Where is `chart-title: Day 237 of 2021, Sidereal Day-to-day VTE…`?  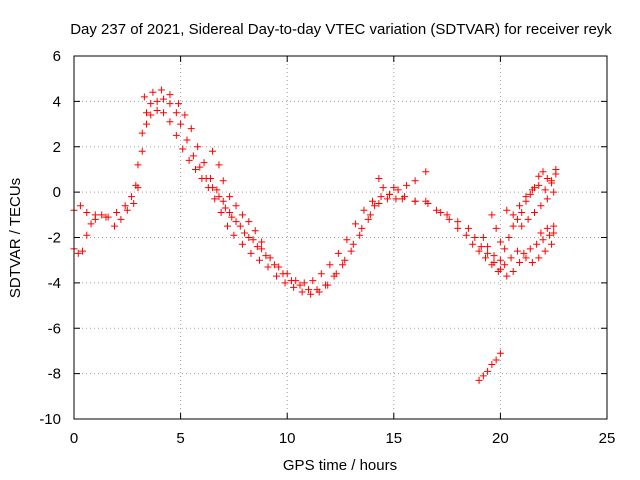 chart-title: Day 237 of 2021, Sidereal Day-to-day VTE… is located at coordinates (341, 29).